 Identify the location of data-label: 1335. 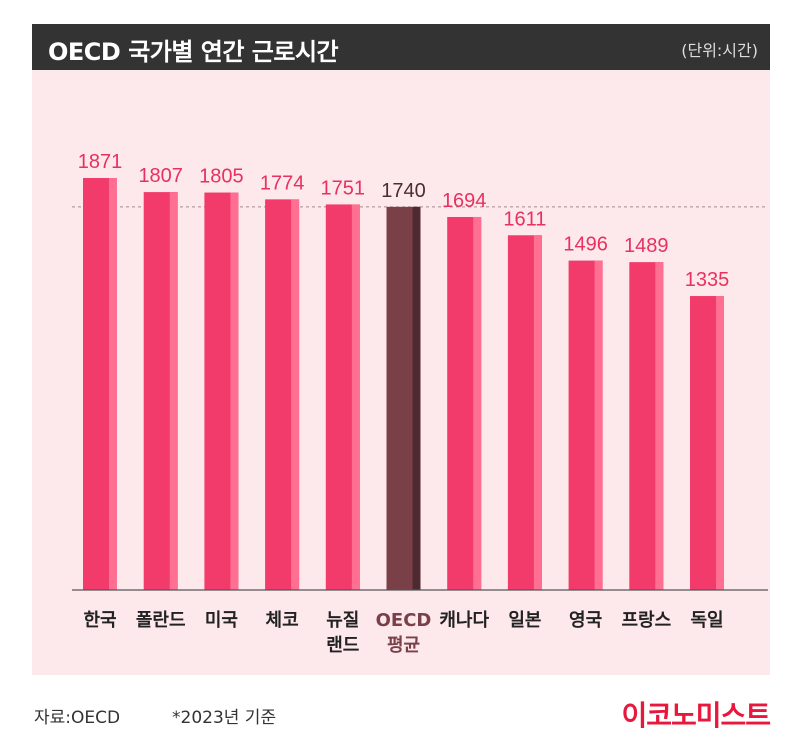
(707, 280).